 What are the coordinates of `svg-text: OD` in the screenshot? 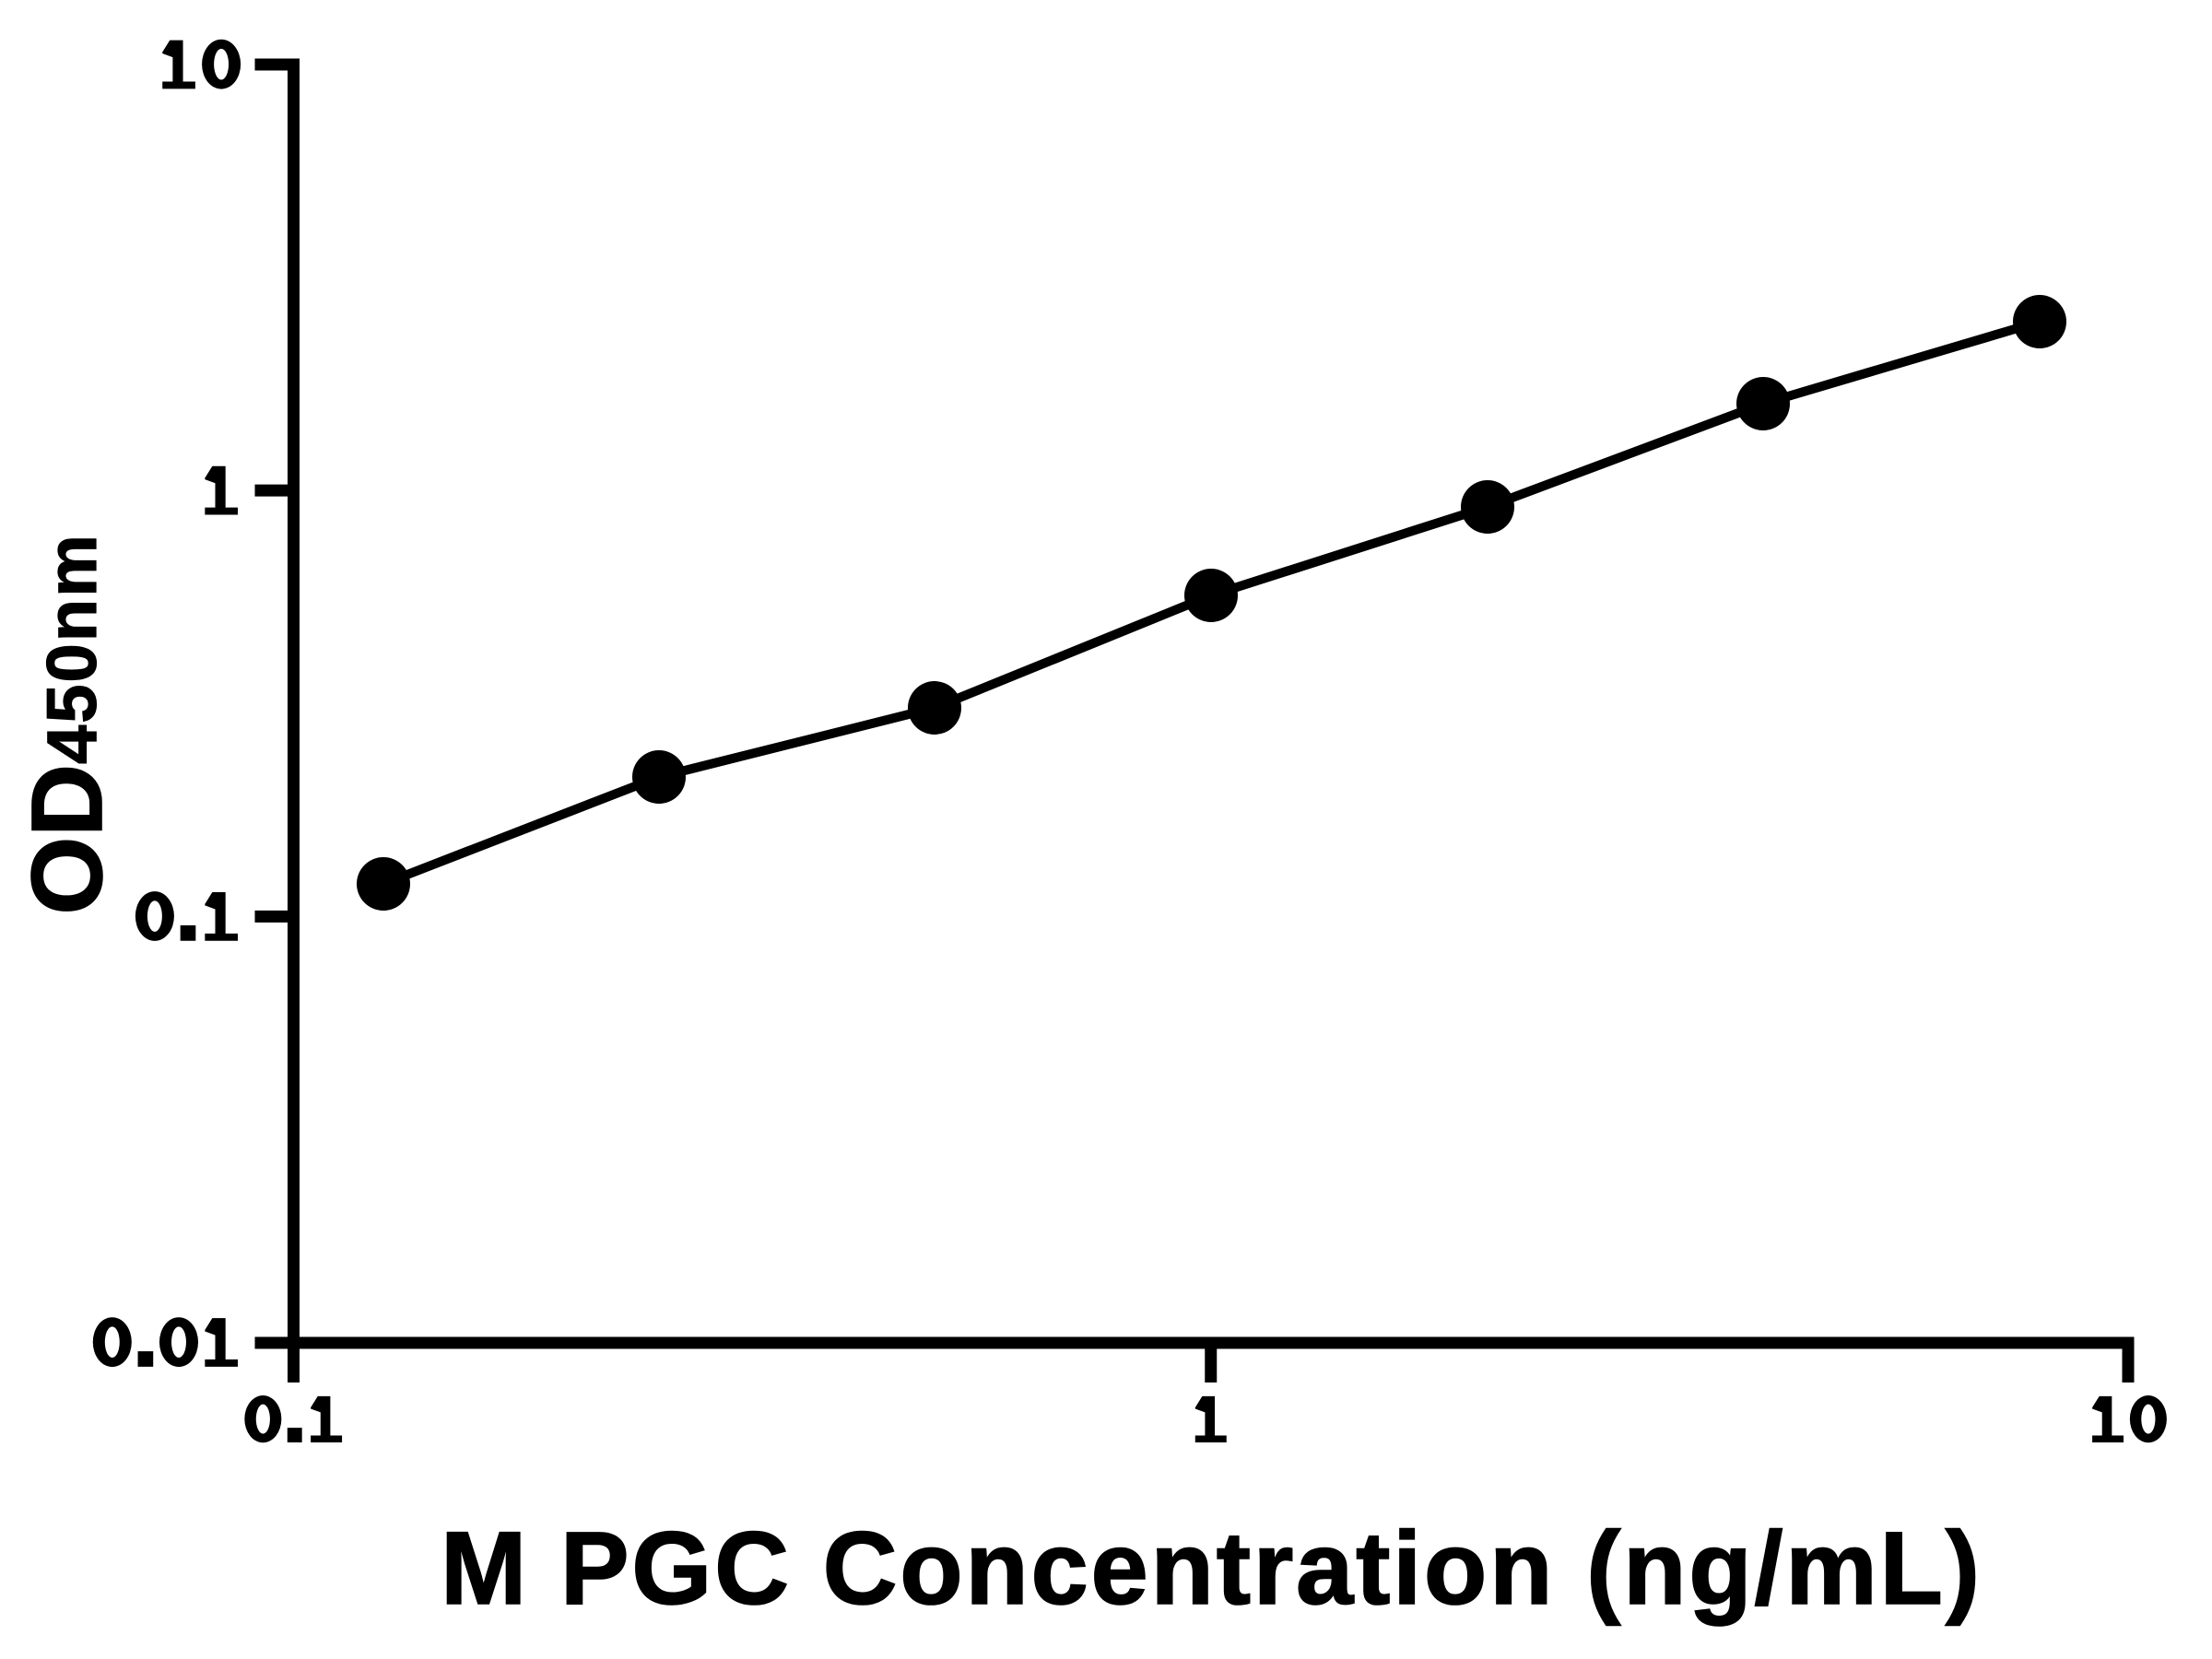 It's located at (67, 839).